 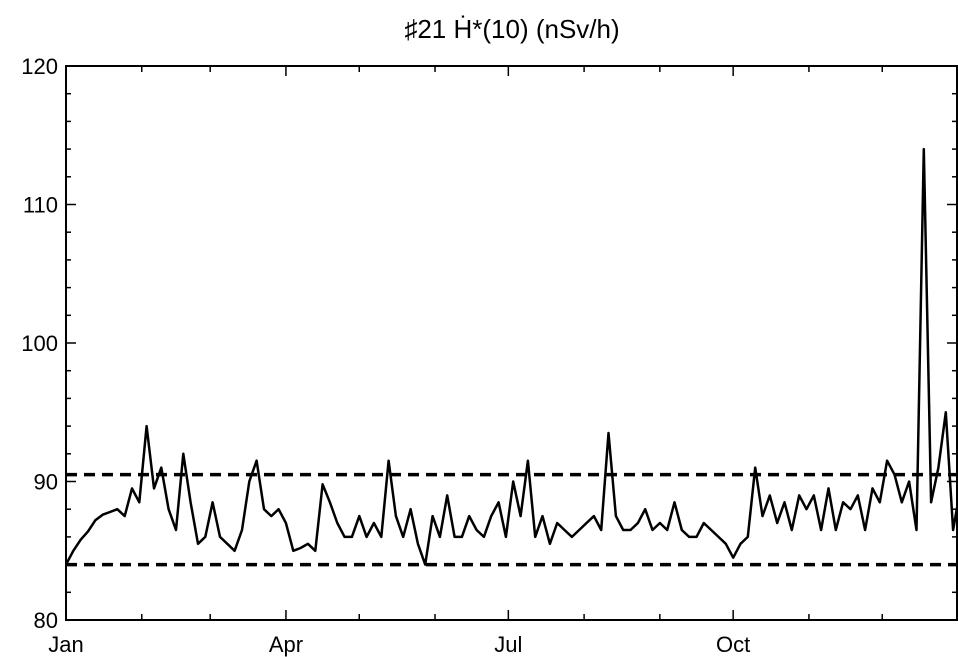 What do you see at coordinates (46, 620) in the screenshot?
I see `y-tick-label: 80` at bounding box center [46, 620].